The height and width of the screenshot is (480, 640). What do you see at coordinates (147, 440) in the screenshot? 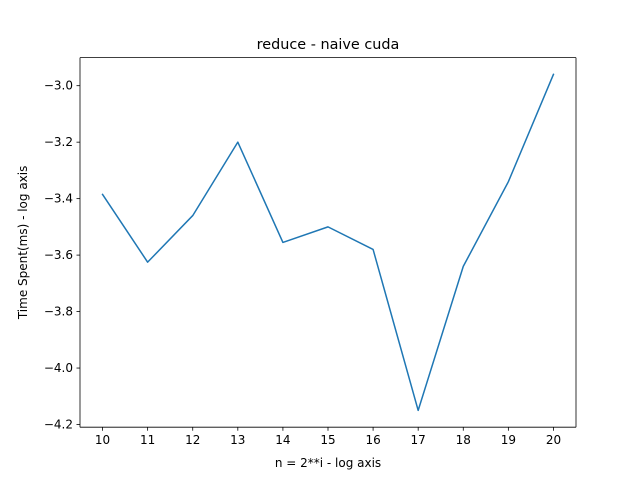
I see `x-tick-label: 11` at bounding box center [147, 440].